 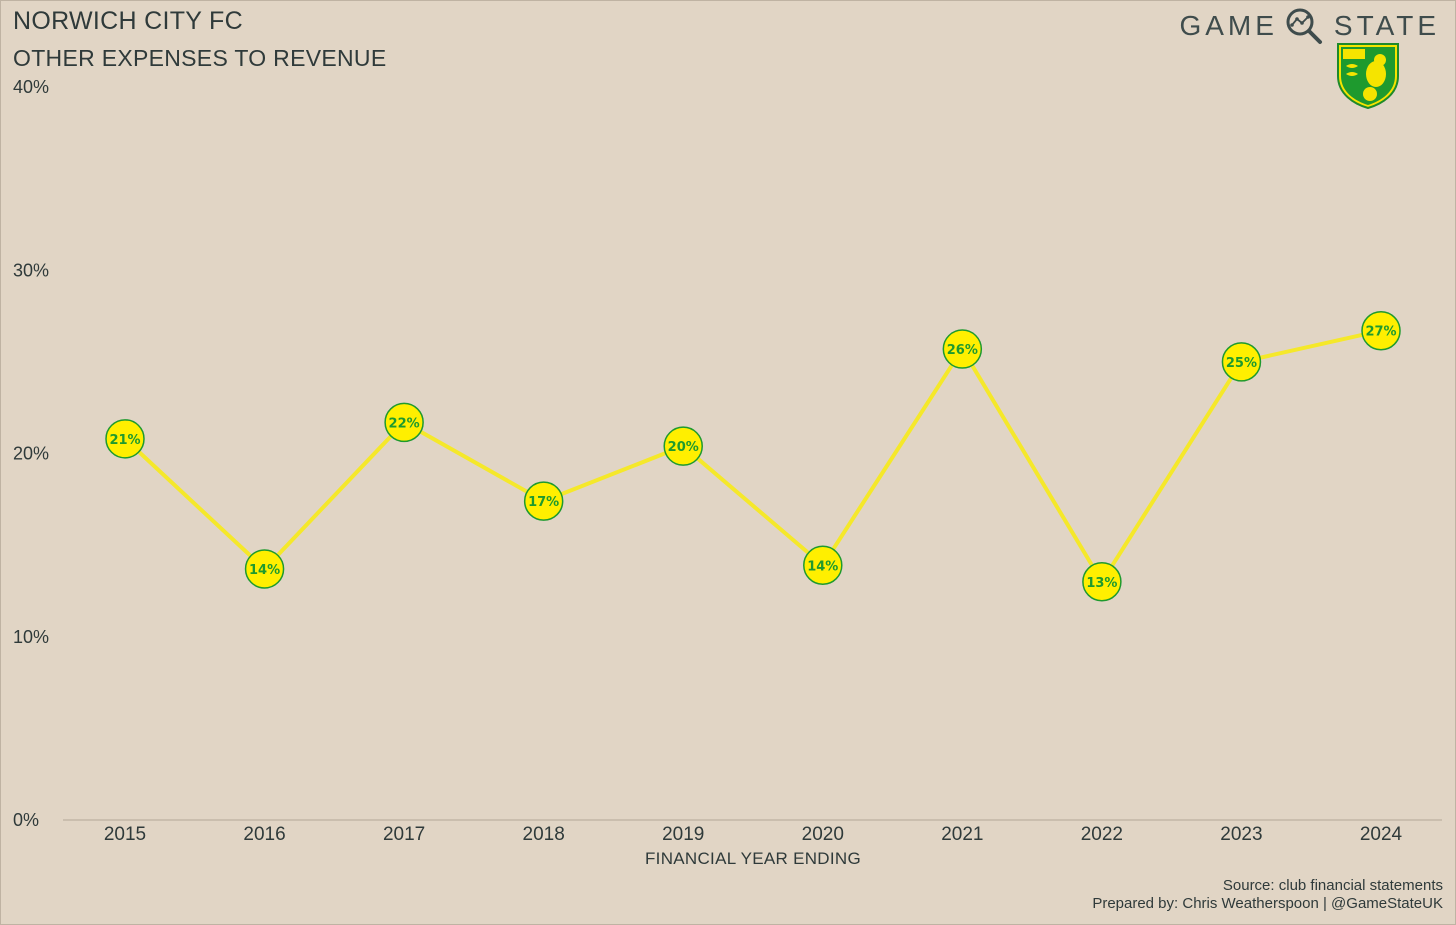 I want to click on y-tick-label: 30%, so click(x=31, y=270).